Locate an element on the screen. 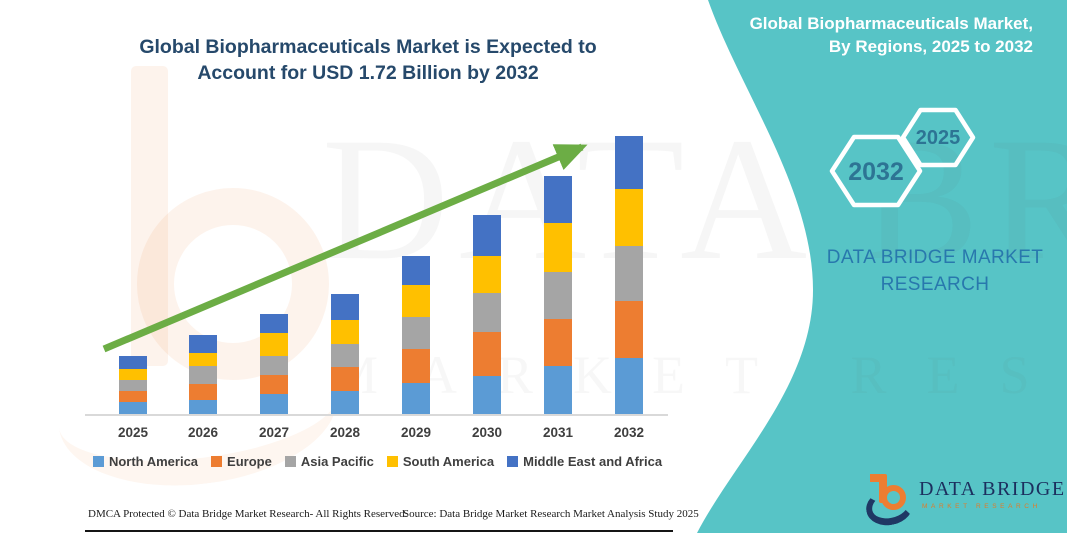 This screenshot has height=533, width=1067. logo-b-bowl is located at coordinates (893, 497).